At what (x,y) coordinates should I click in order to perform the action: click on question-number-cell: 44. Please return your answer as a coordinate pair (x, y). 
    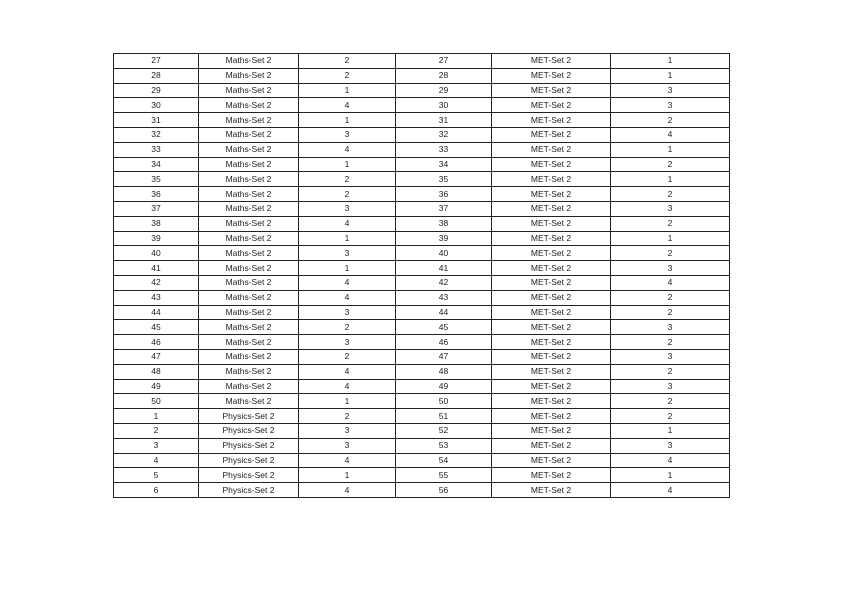
    Looking at the image, I should click on (443, 312).